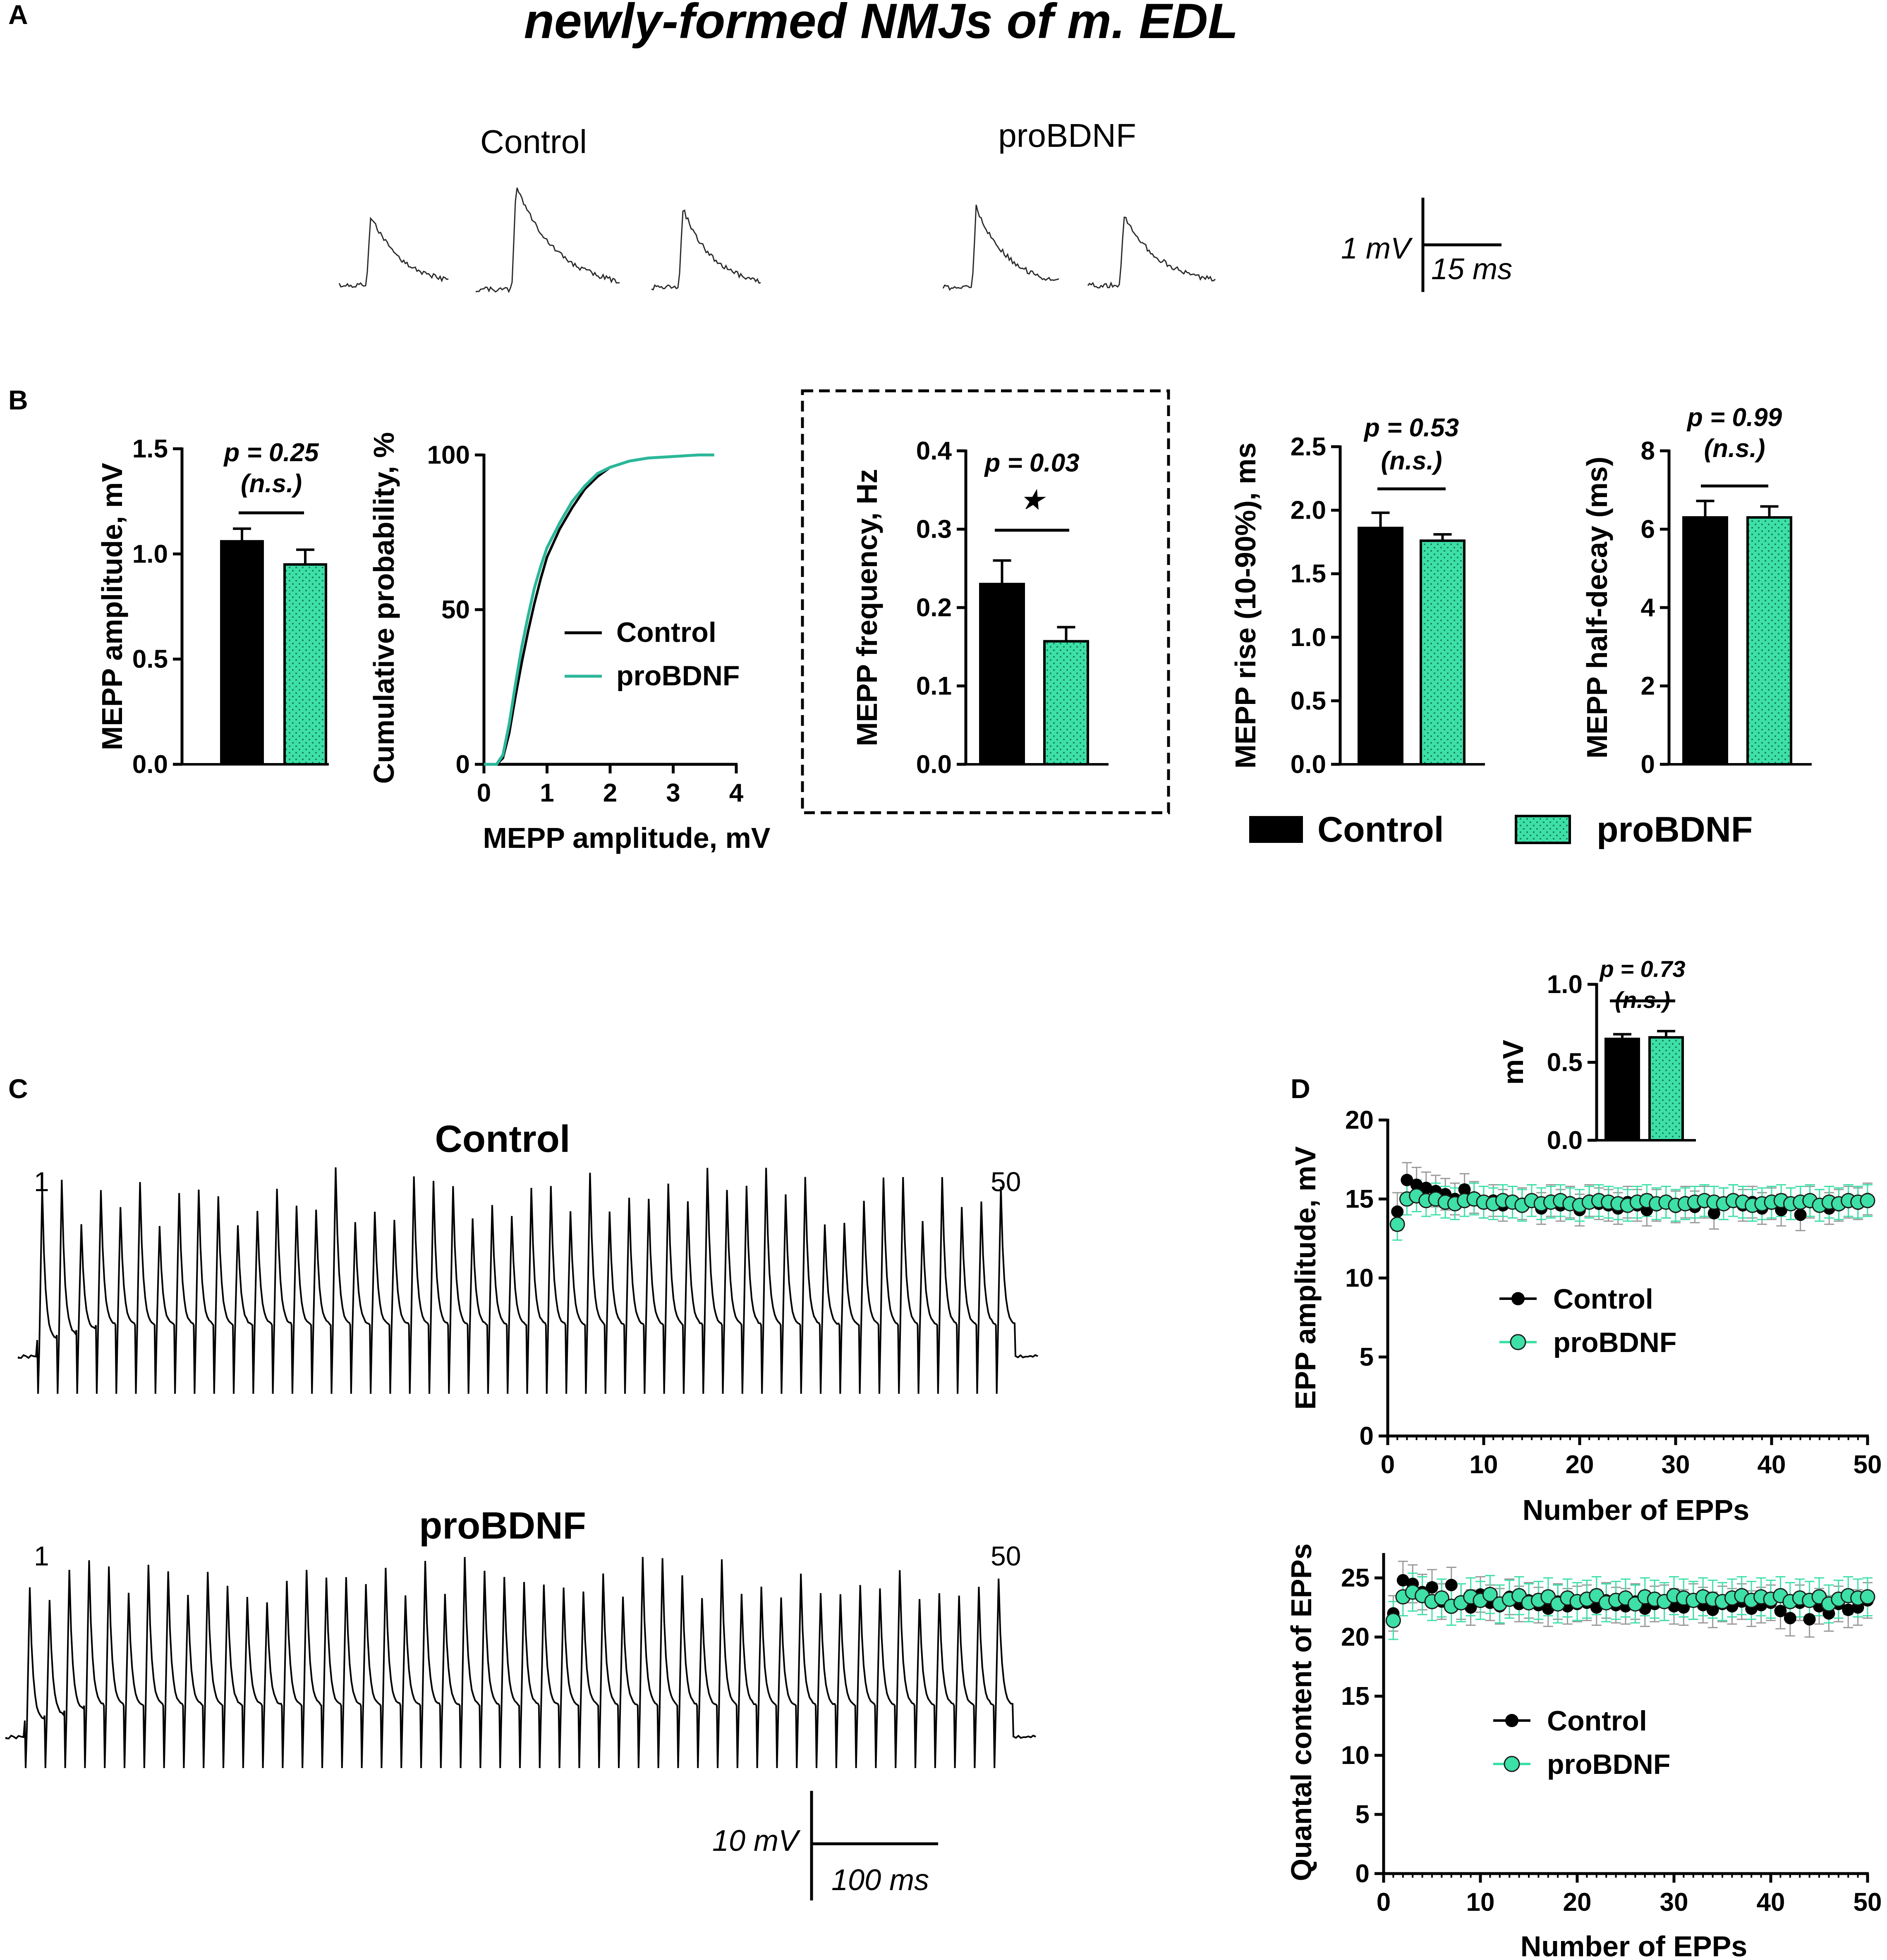 This screenshot has width=1887, height=1960. What do you see at coordinates (448, 455) in the screenshot?
I see `cumulative_probability-y-tick-label-2: 100` at bounding box center [448, 455].